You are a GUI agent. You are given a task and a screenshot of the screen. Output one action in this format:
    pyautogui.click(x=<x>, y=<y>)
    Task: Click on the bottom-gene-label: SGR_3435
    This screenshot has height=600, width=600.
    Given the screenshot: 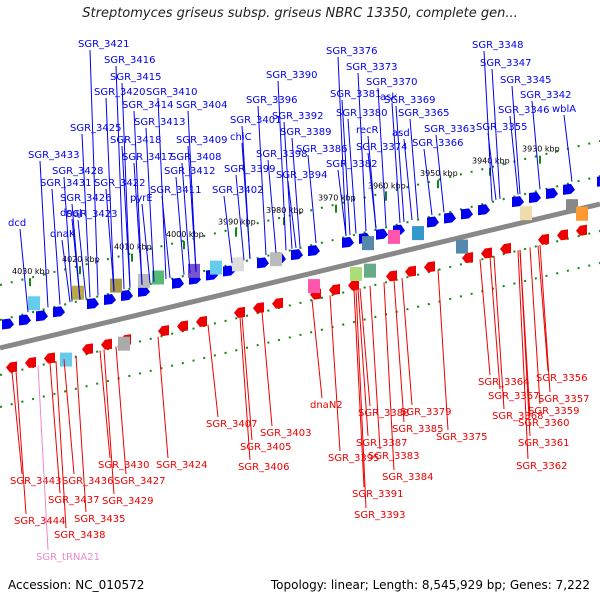 What is the action you would take?
    pyautogui.click(x=100, y=519)
    